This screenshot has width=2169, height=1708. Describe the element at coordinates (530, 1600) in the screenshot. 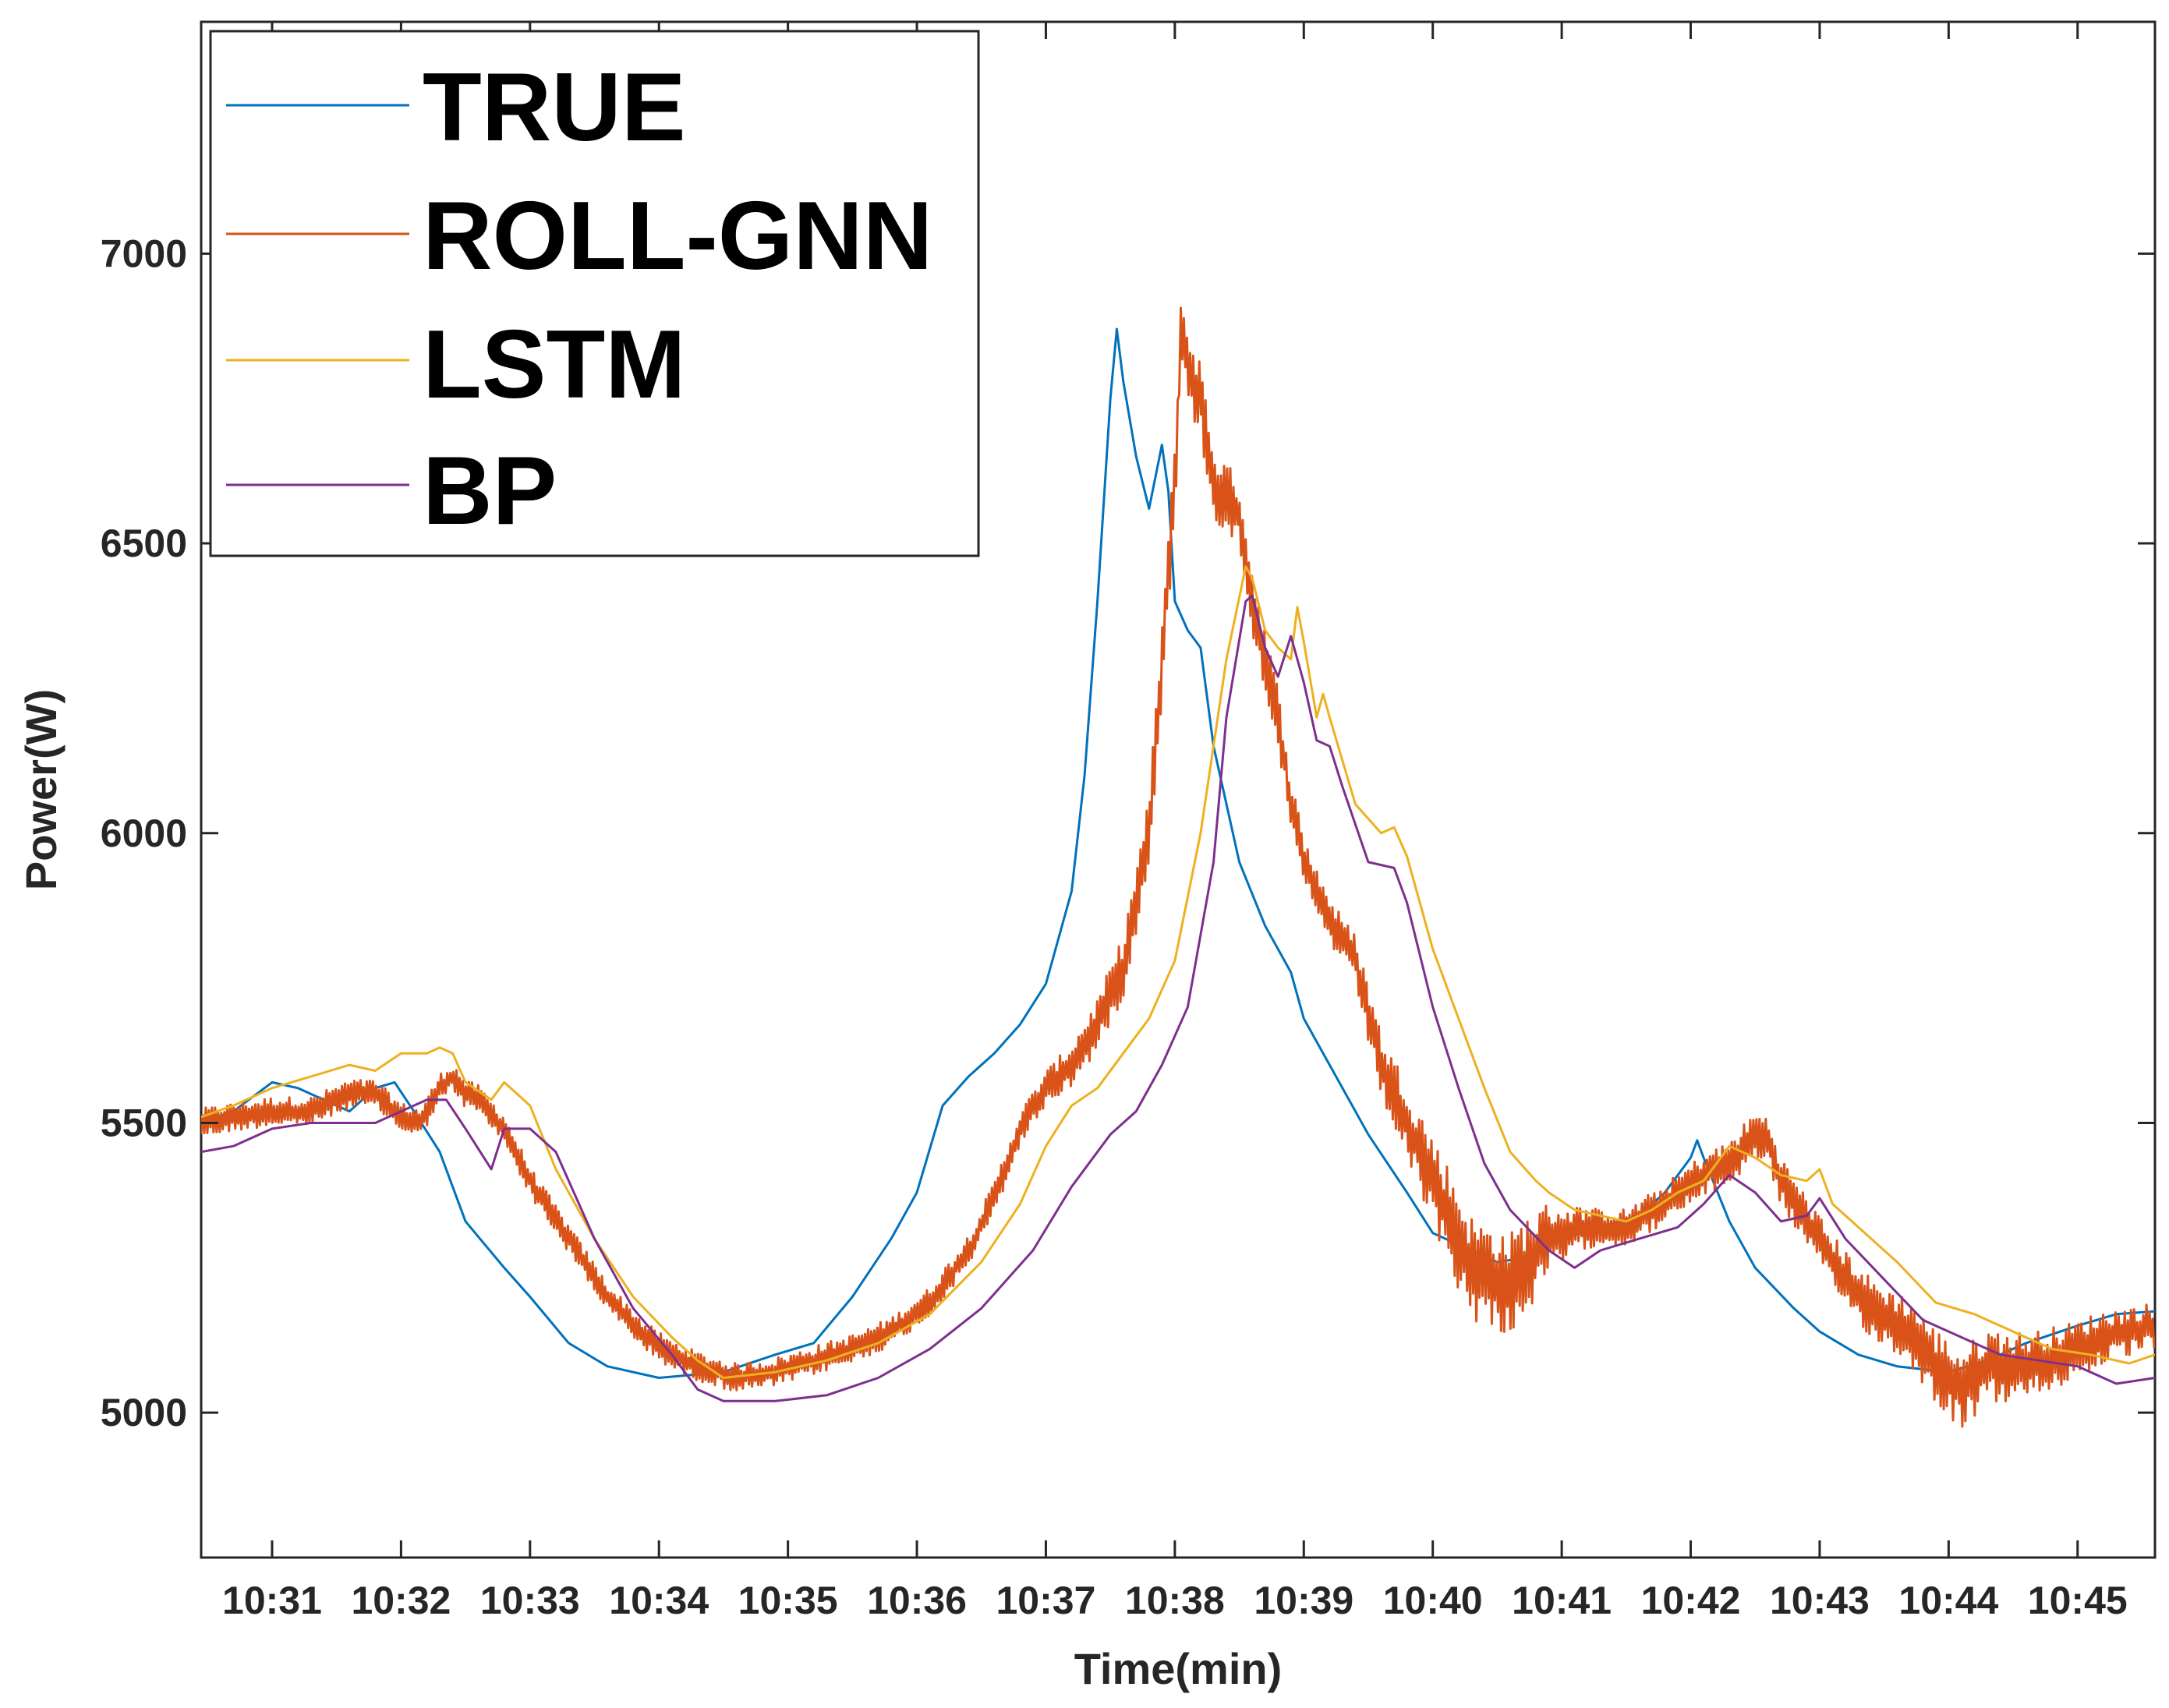

I see `x-tick-label: 10:33` at that location.